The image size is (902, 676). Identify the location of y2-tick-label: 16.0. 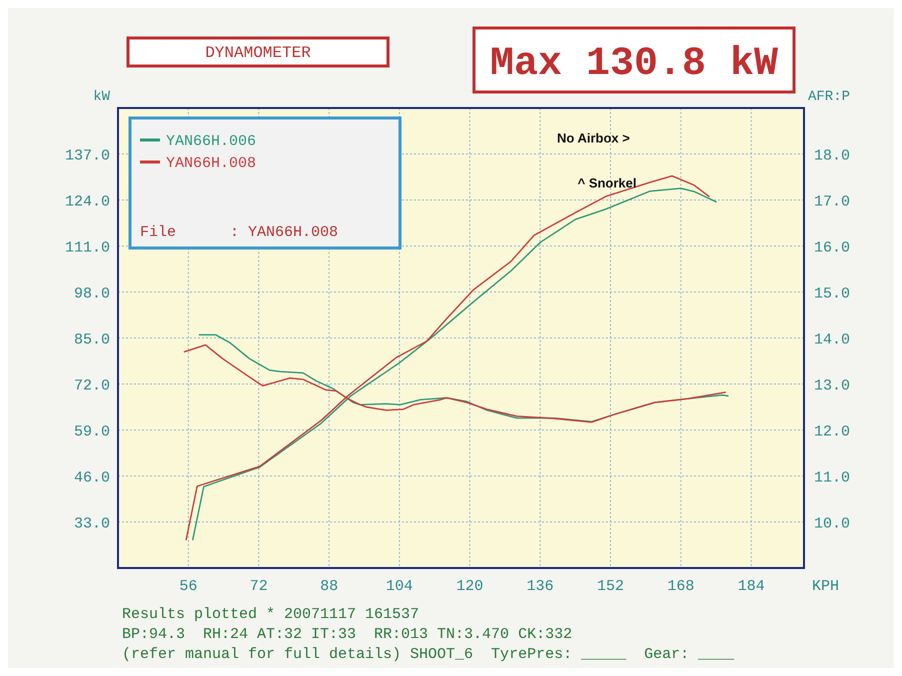
(832, 247).